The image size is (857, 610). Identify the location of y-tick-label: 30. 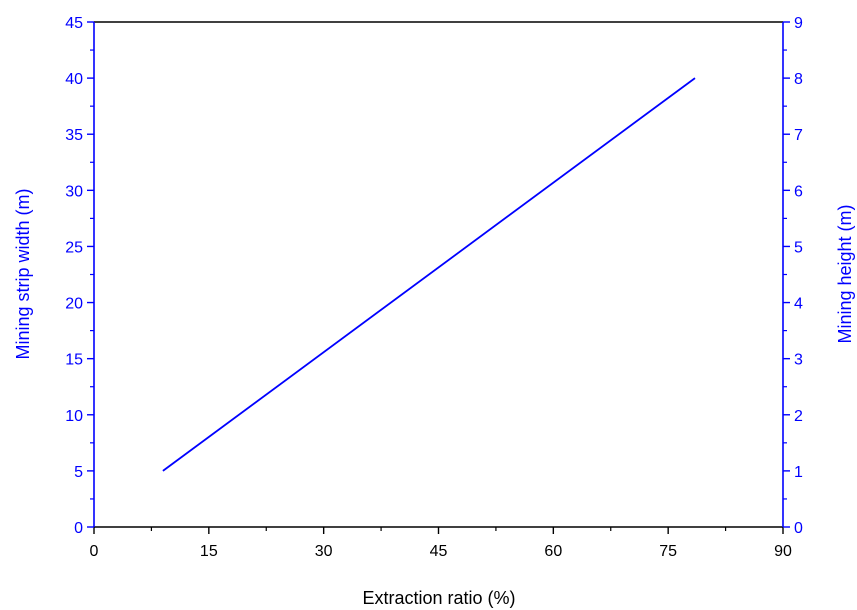
(74, 191).